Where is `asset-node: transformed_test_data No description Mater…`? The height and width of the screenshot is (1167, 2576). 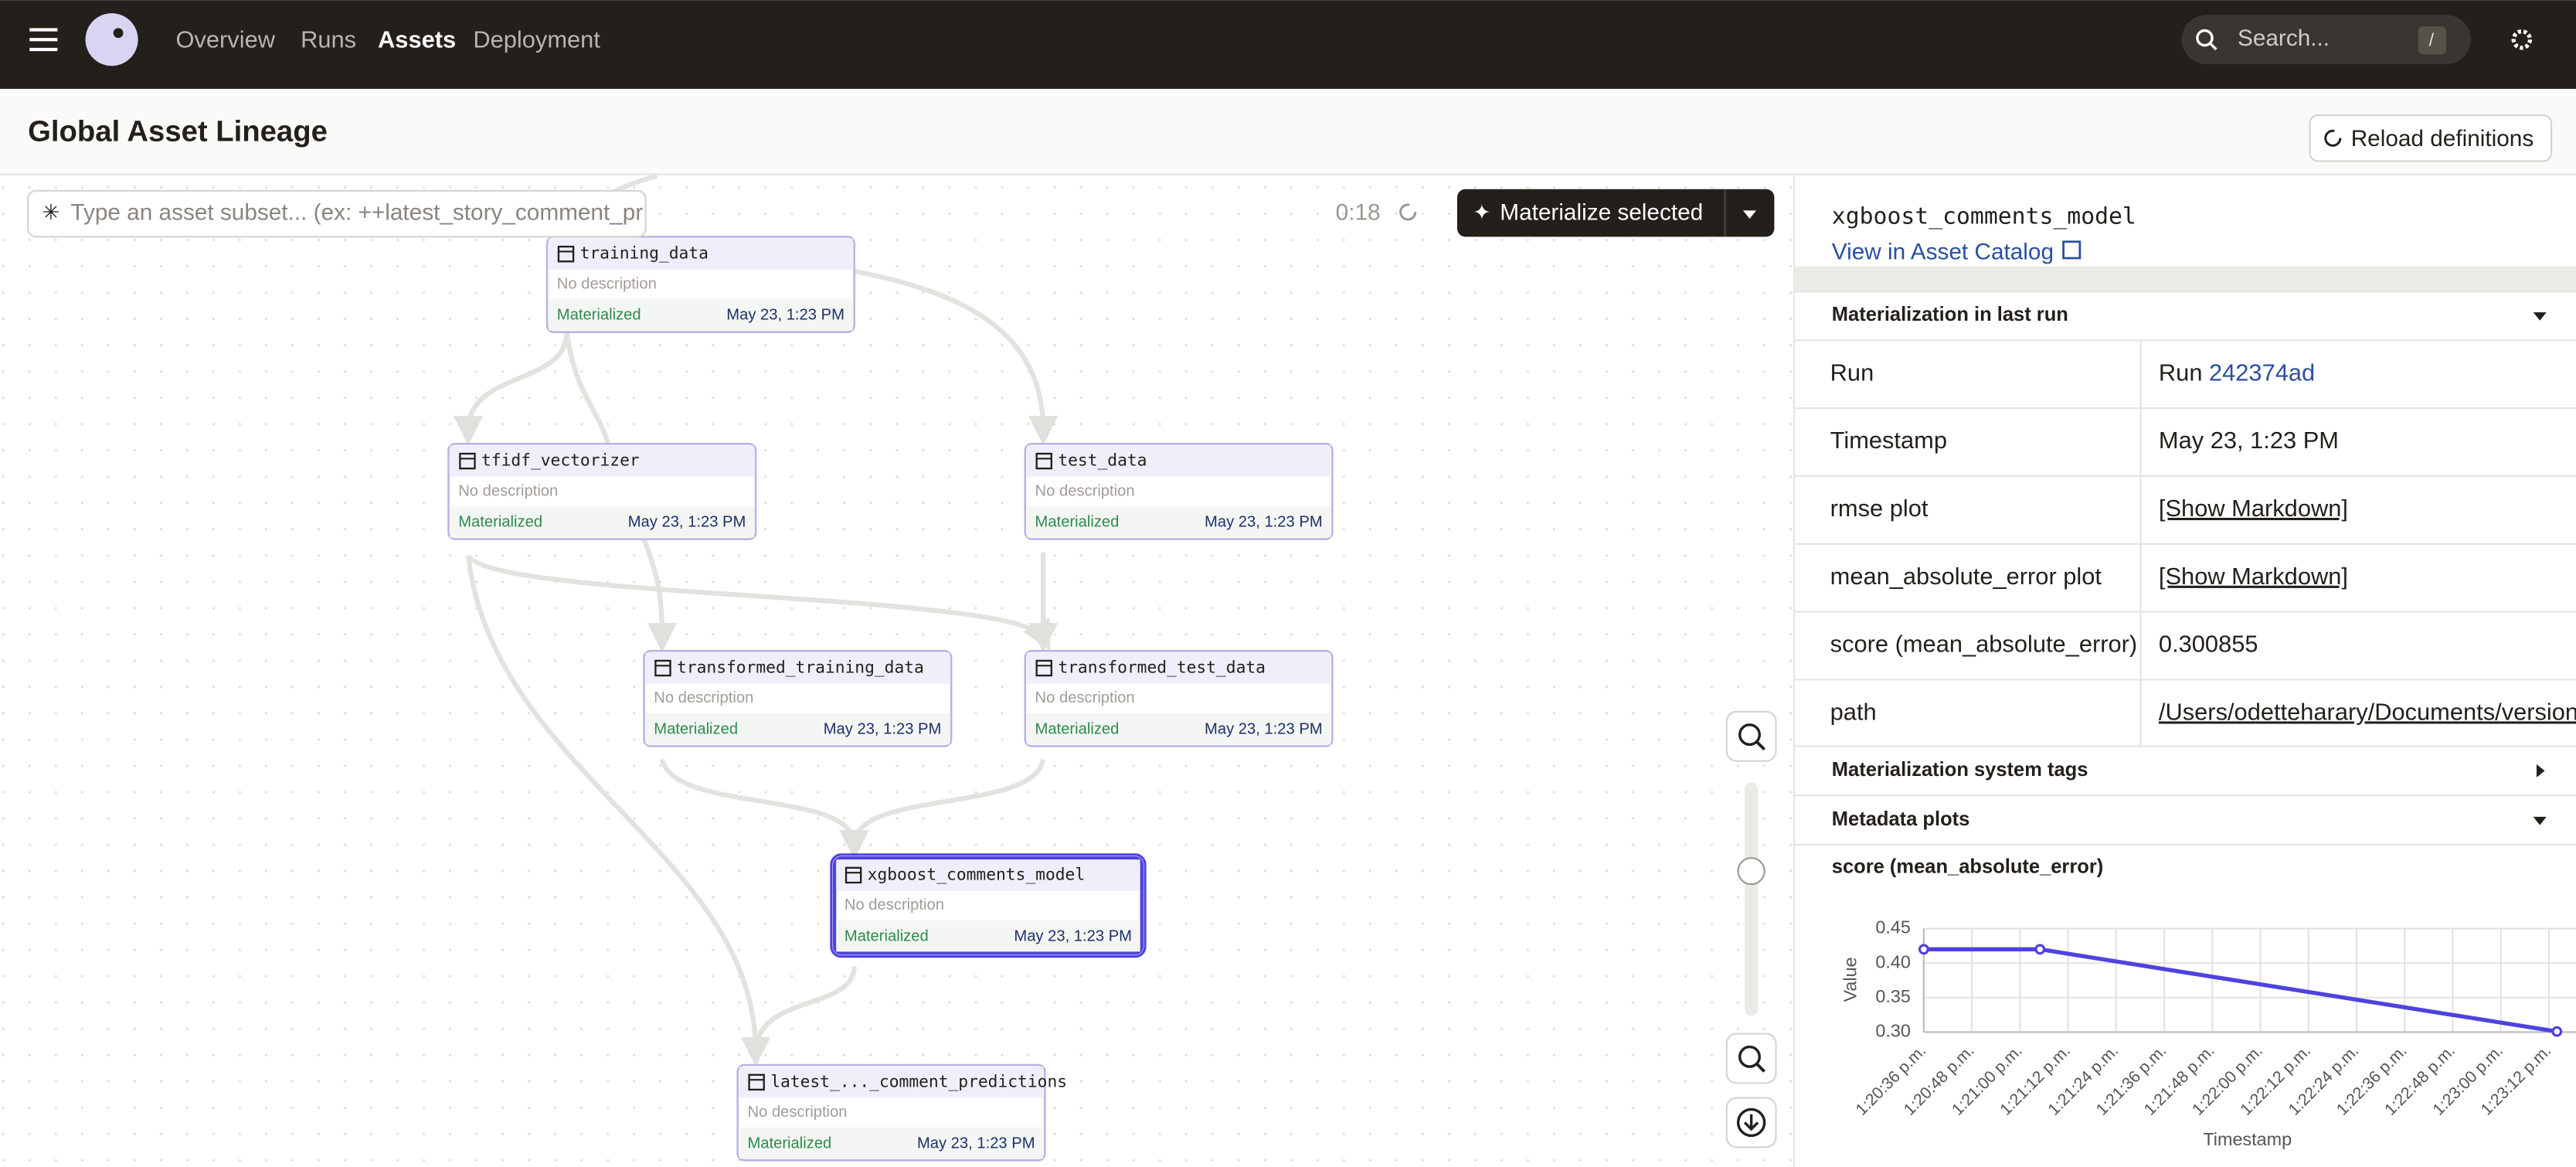
asset-node: transformed_test_data No description Mater… is located at coordinates (1179, 698).